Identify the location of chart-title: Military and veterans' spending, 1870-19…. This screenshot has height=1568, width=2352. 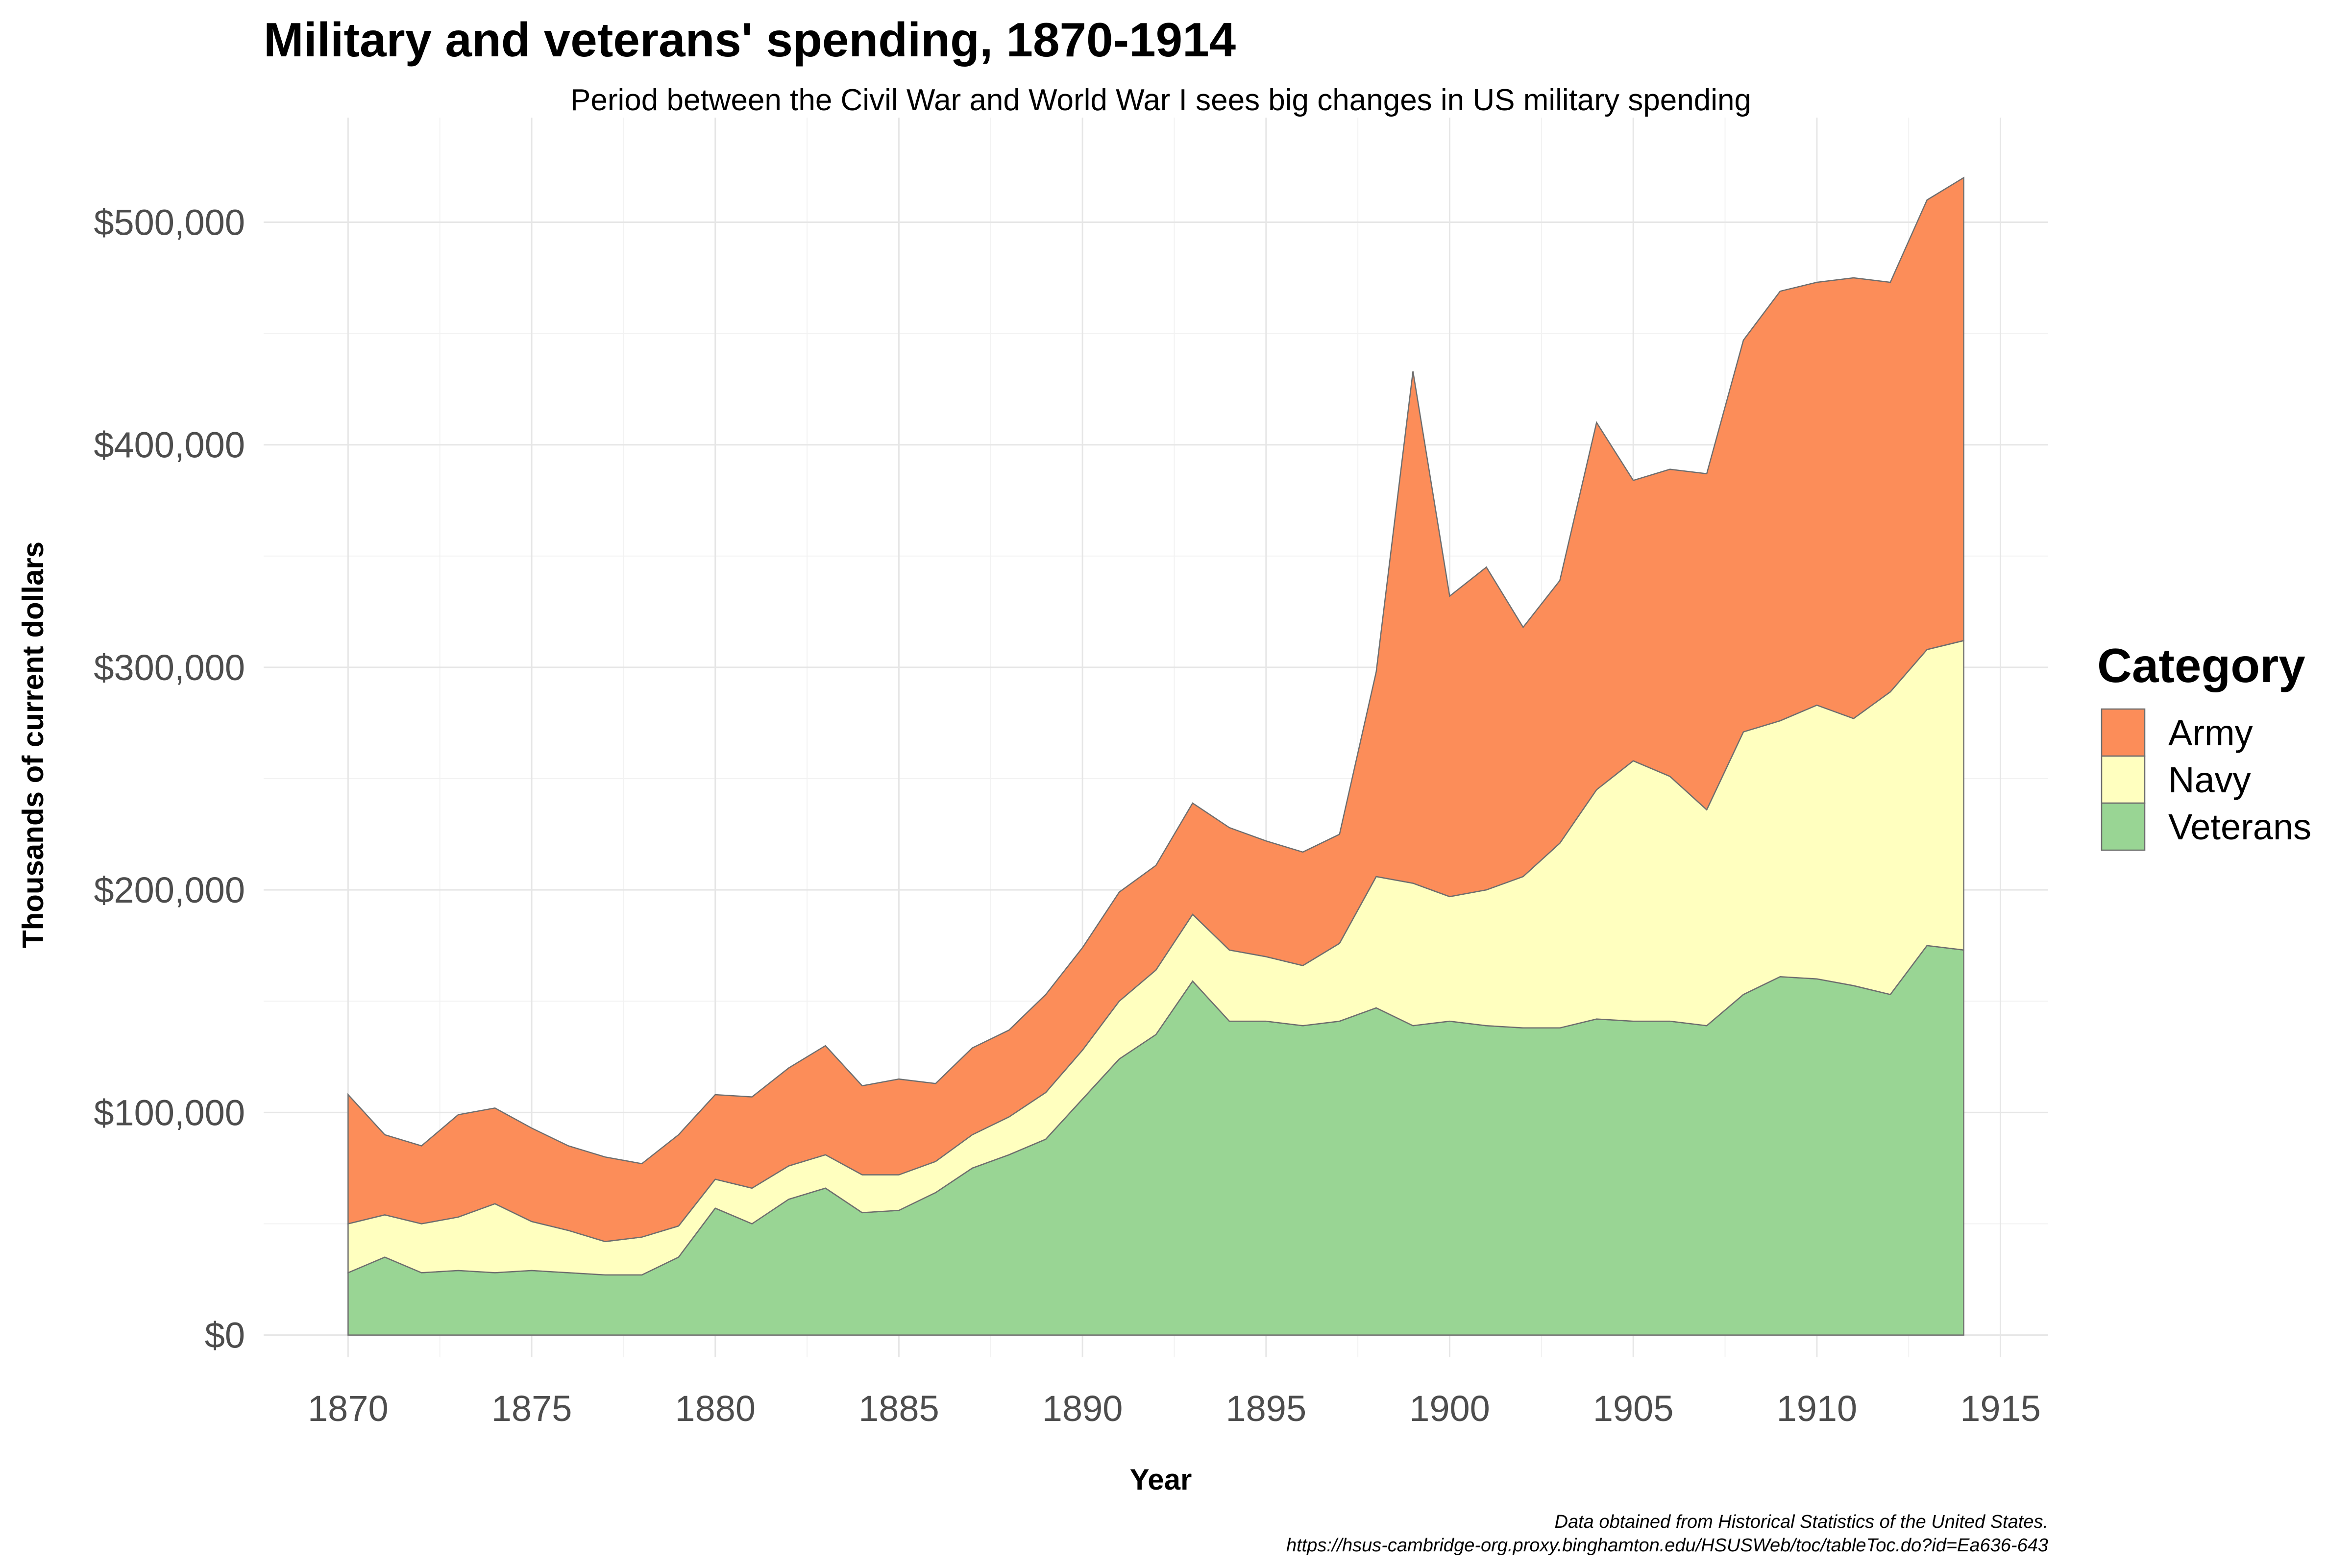
(750, 40).